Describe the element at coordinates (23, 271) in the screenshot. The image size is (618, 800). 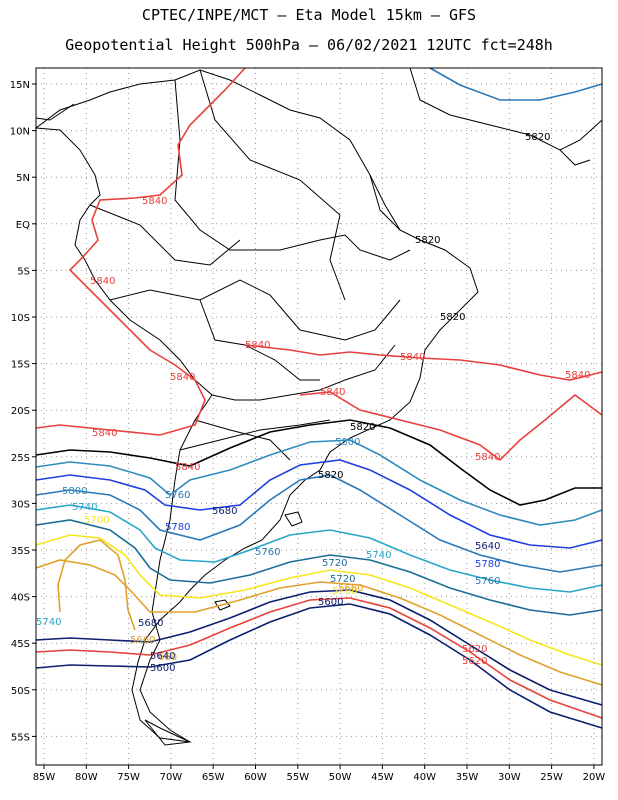
I see `lat-tick-label: 5S` at that location.